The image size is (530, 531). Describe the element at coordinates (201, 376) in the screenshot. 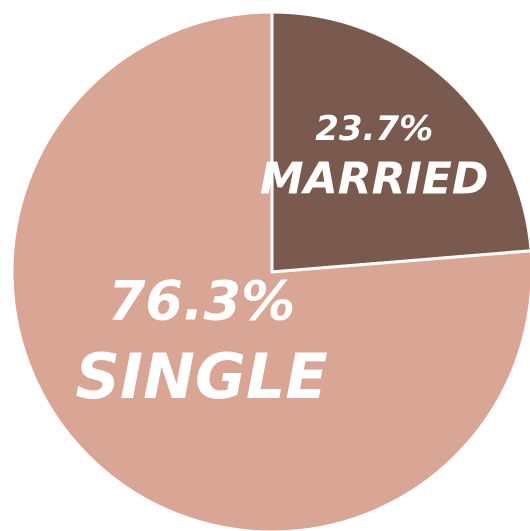

I see `category-label: SINGLE` at that location.